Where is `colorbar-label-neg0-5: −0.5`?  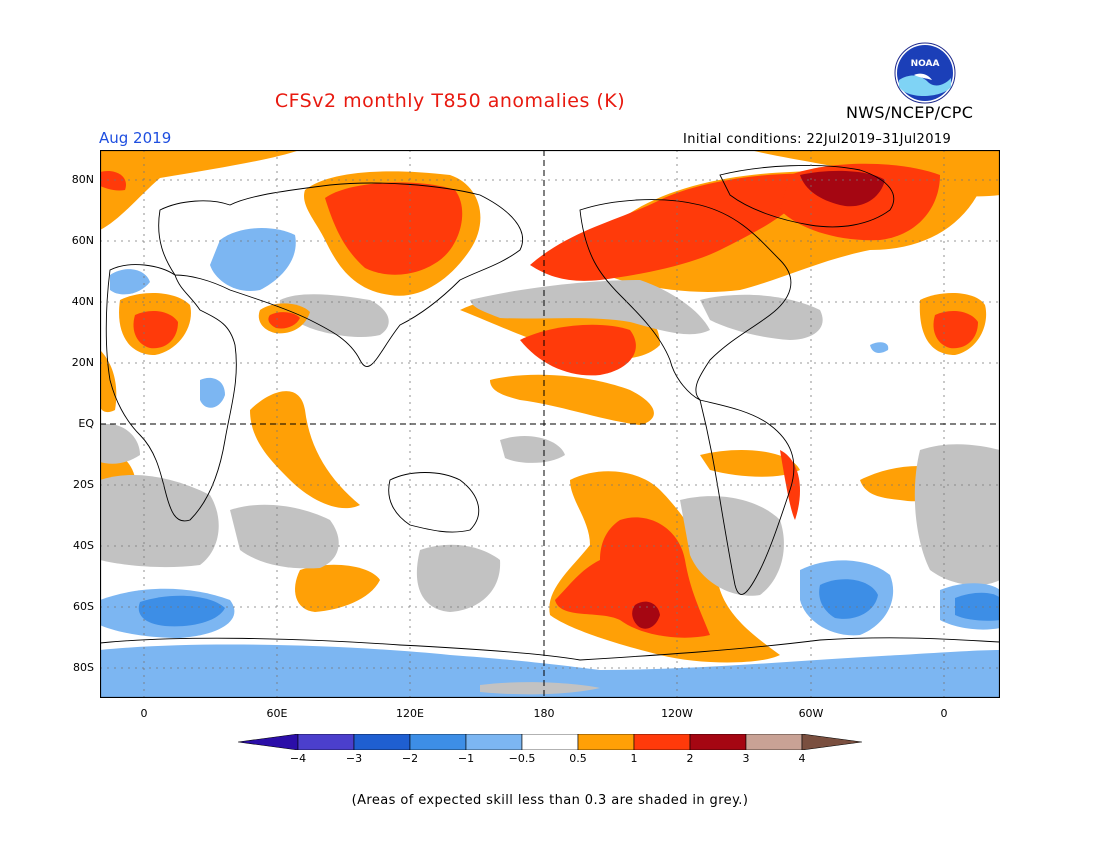 colorbar-label-neg0-5: −0.5 is located at coordinates (522, 758).